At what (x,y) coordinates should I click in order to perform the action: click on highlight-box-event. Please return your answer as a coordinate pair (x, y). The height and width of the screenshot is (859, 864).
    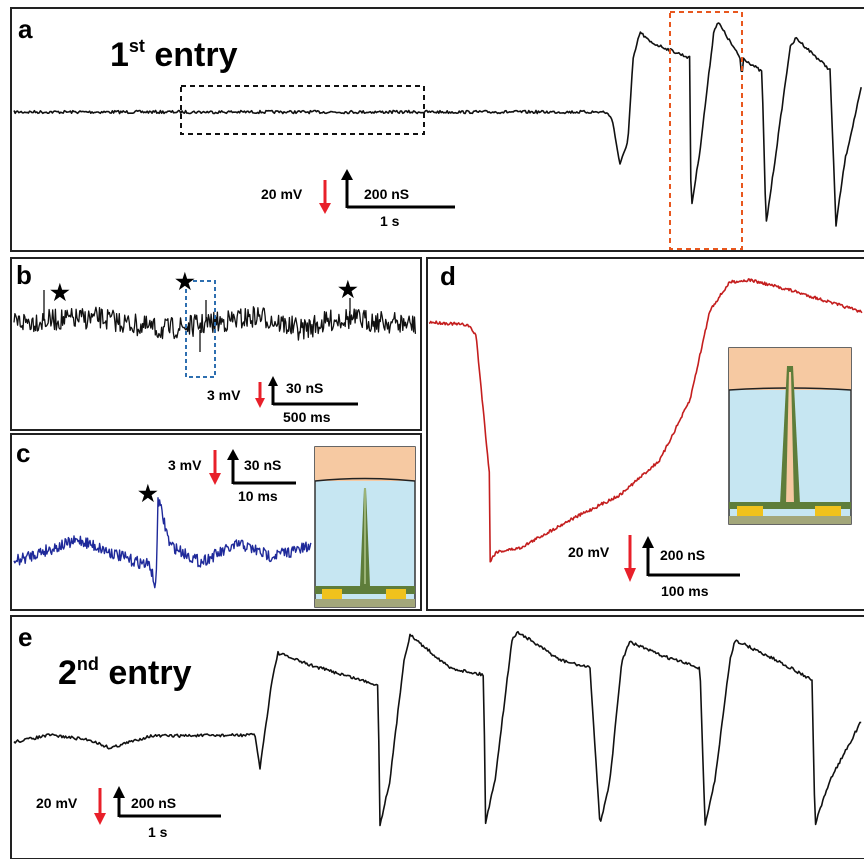
    Looking at the image, I should click on (200, 329).